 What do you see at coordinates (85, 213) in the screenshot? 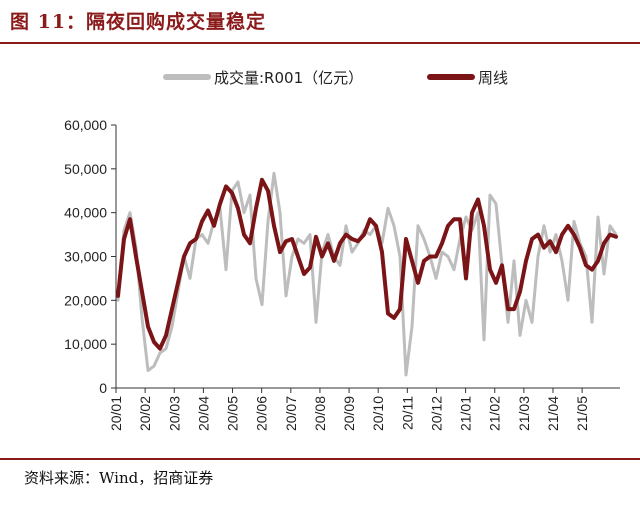
I see `y-tick-label: 40,000` at bounding box center [85, 213].